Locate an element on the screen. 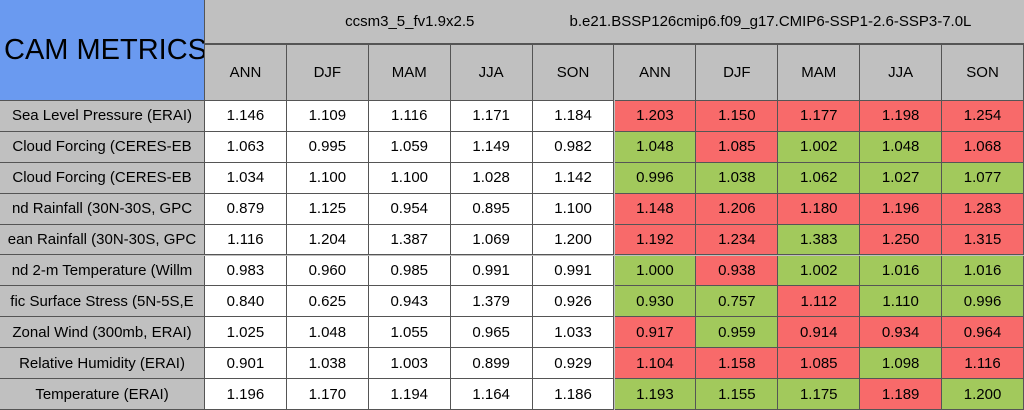 Image resolution: width=1024 pixels, height=410 pixels. metric-cell: 1.198 is located at coordinates (901, 116).